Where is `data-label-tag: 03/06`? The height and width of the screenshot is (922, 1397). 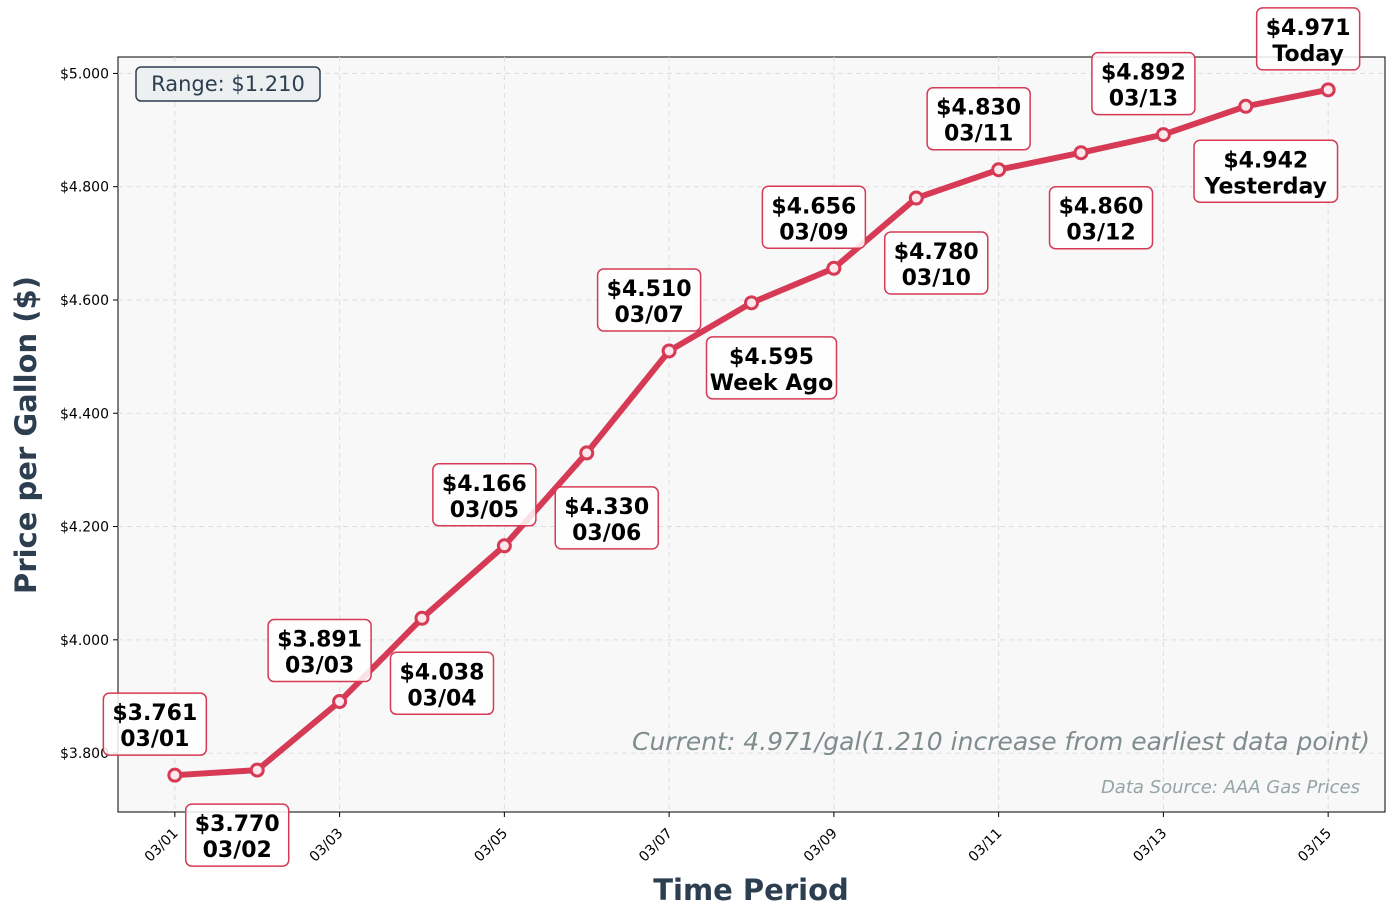 data-label-tag: 03/06 is located at coordinates (606, 533).